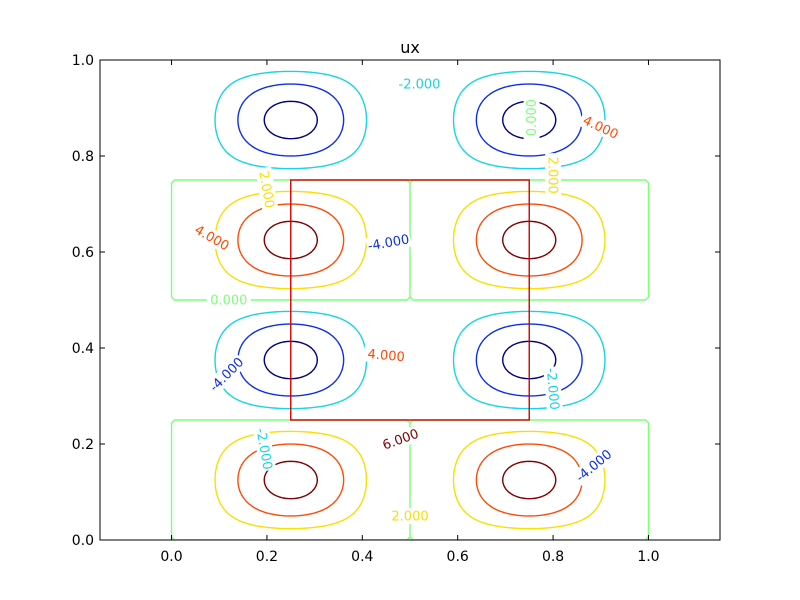 This screenshot has height=600, width=800. I want to click on x-tick-label: 1.0, so click(648, 557).